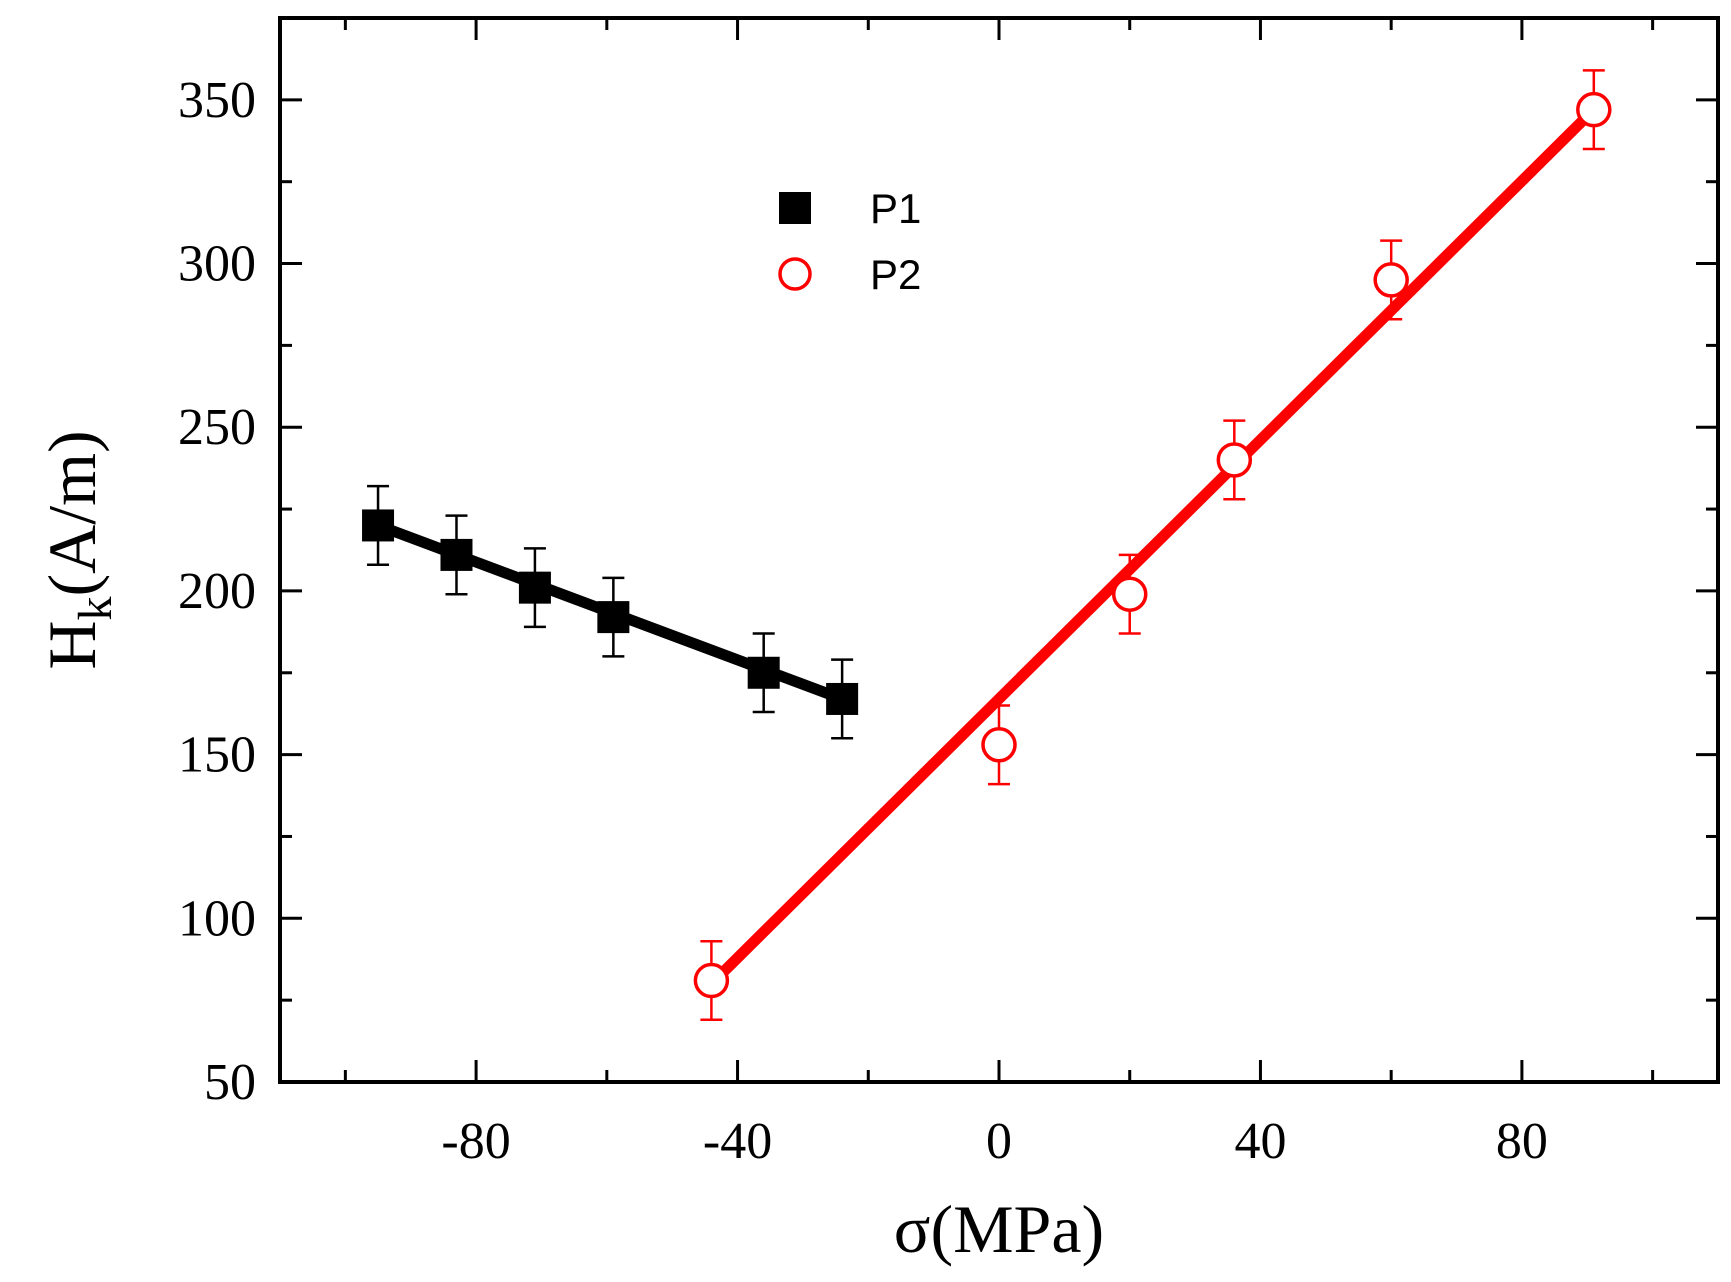 The image size is (1731, 1282). Describe the element at coordinates (95, 609) in the screenshot. I see `y-axis-title-subscript: k` at that location.